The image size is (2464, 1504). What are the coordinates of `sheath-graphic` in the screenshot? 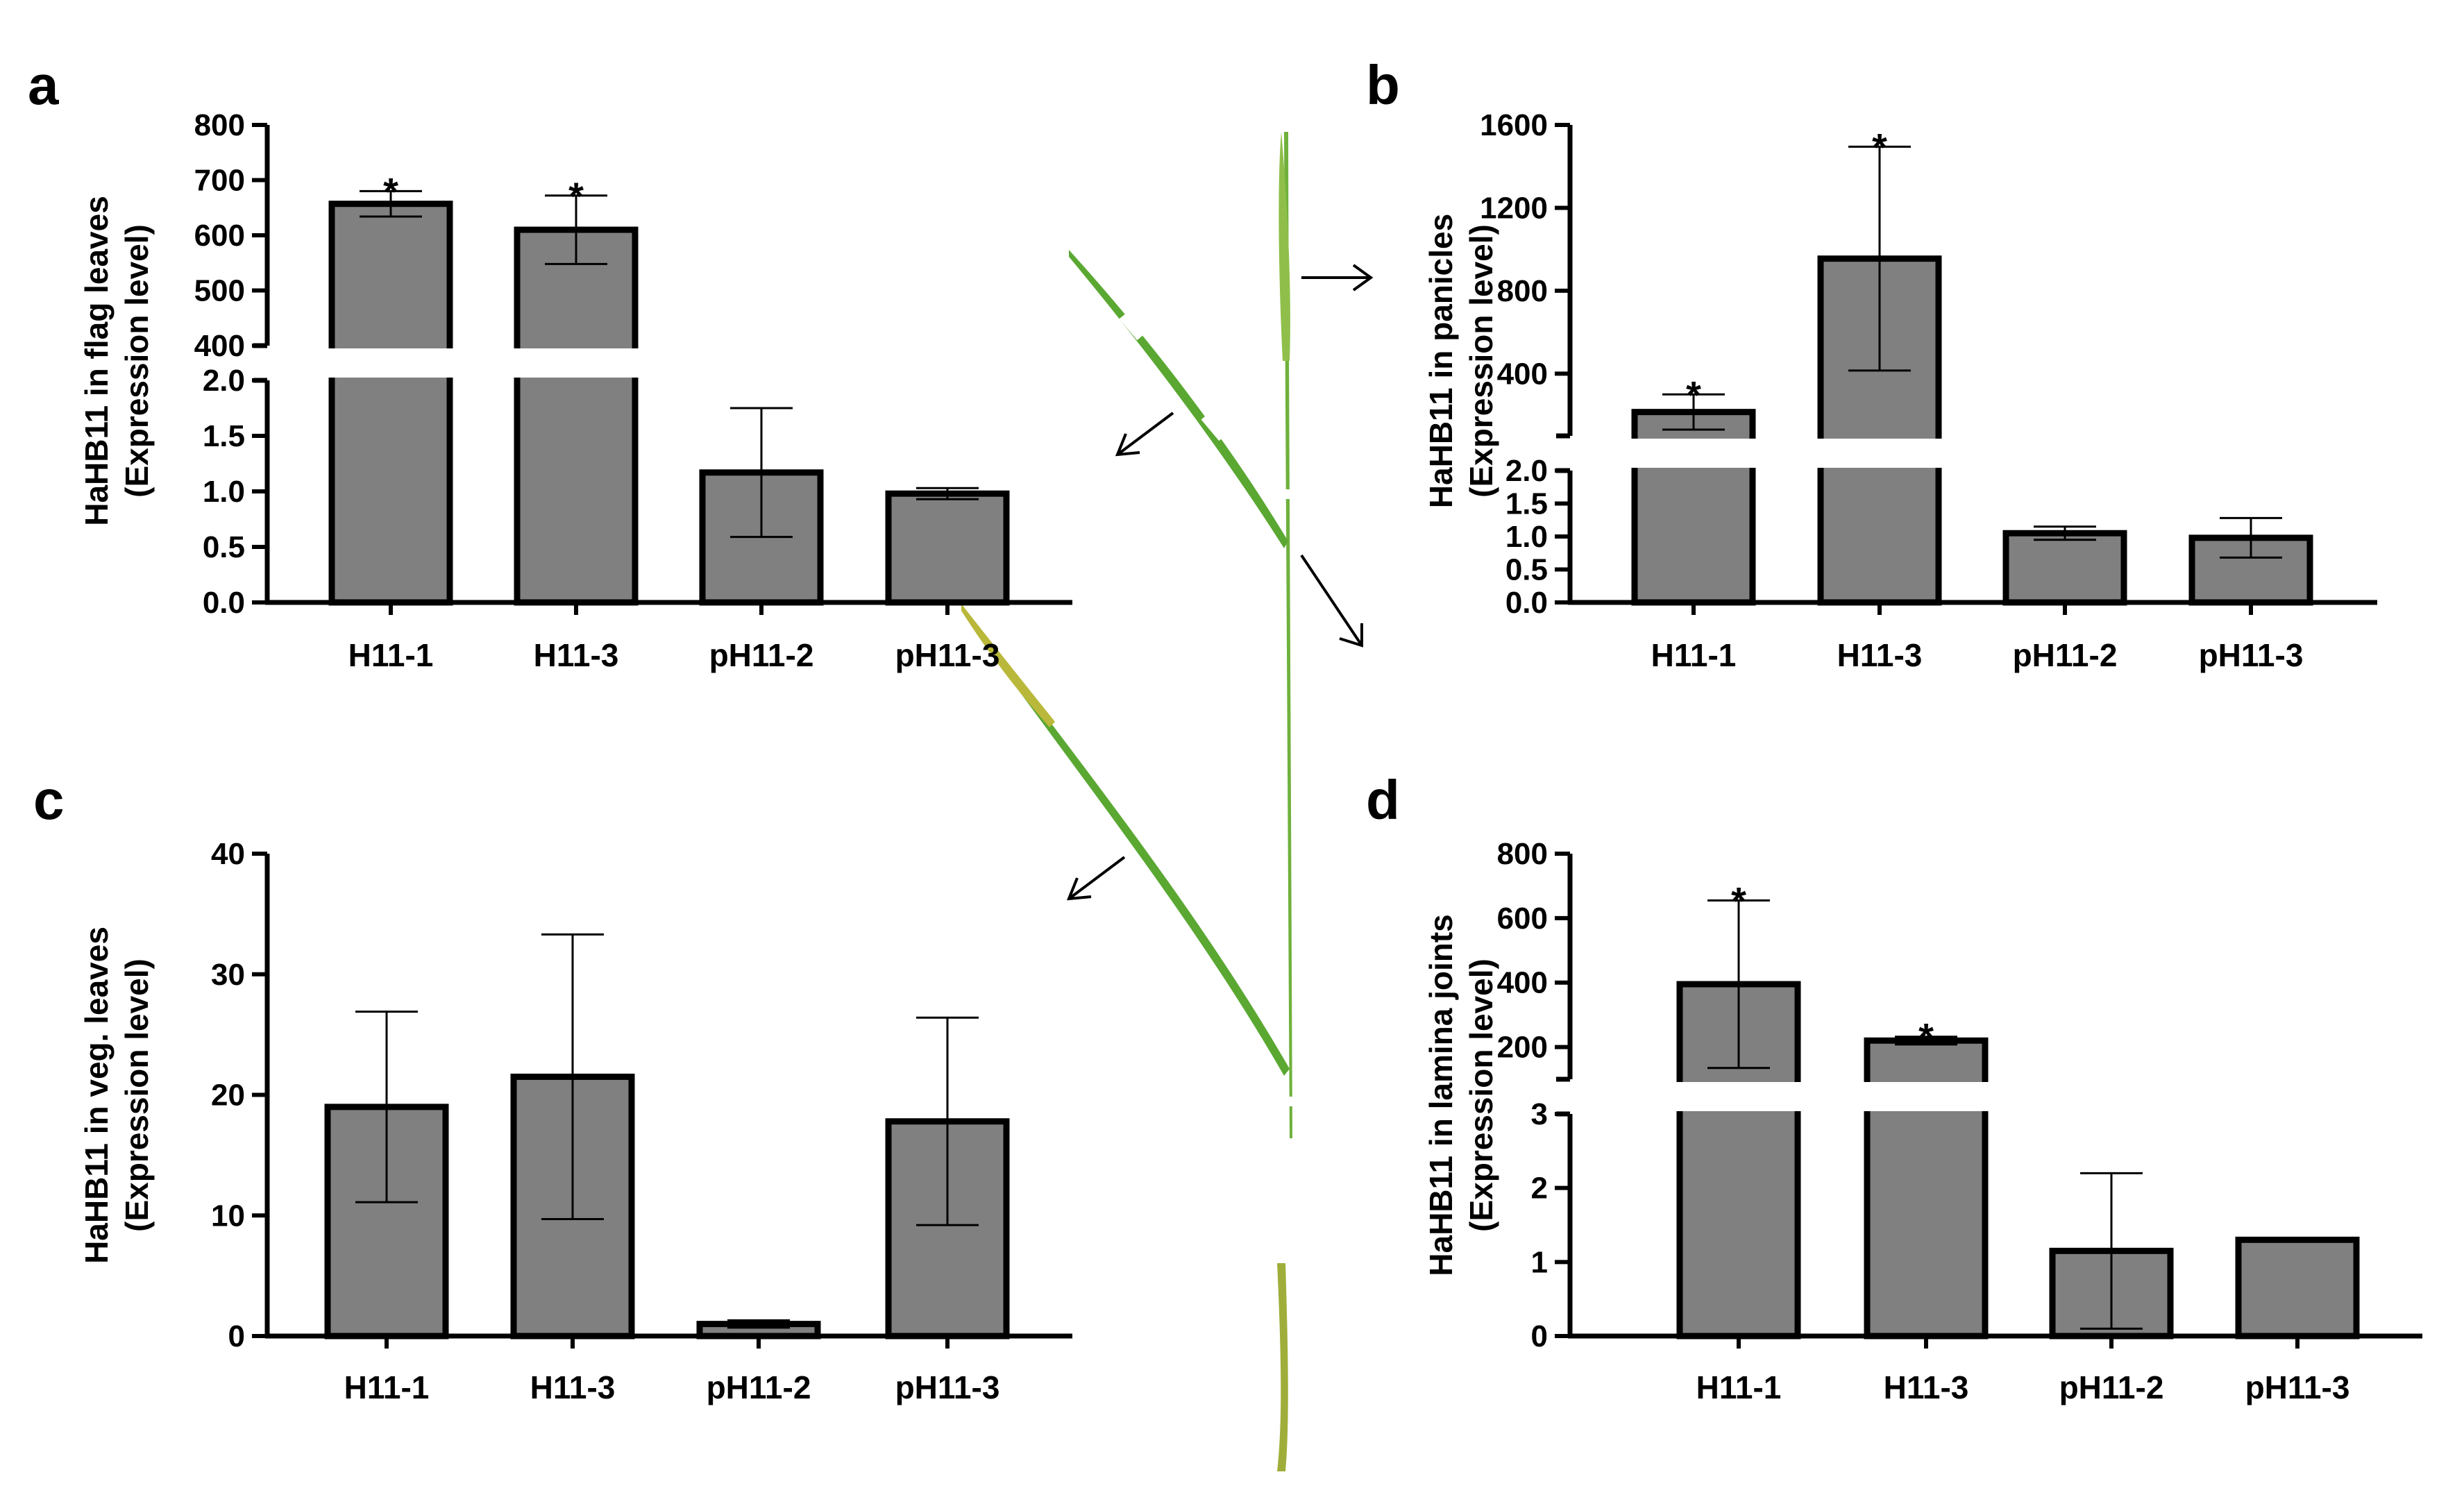 It's located at (1283, 1367).